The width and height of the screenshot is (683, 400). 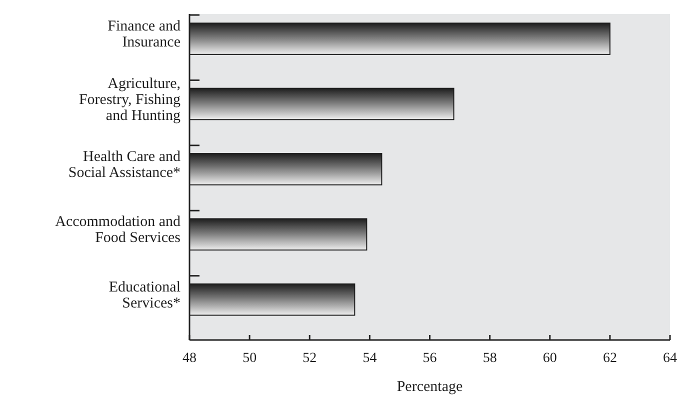 What do you see at coordinates (609, 358) in the screenshot?
I see `x-tick-label: 62` at bounding box center [609, 358].